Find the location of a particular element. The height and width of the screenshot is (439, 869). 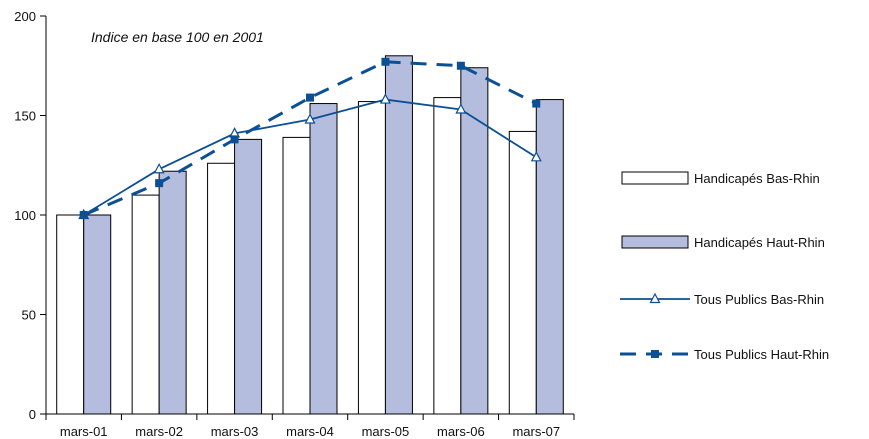

bar-Handicapés Haut-Rhin-mars-03 is located at coordinates (248, 276).